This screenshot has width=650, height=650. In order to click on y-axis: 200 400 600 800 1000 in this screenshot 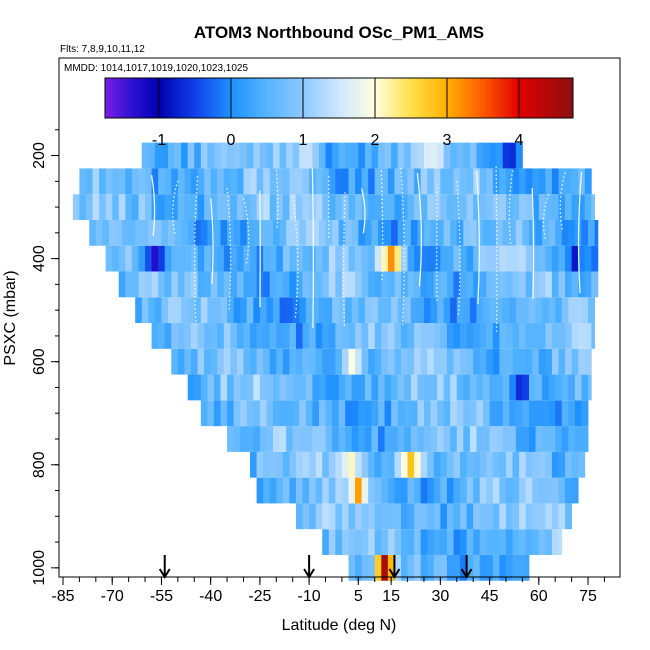, I will do `click(45, 357)`.